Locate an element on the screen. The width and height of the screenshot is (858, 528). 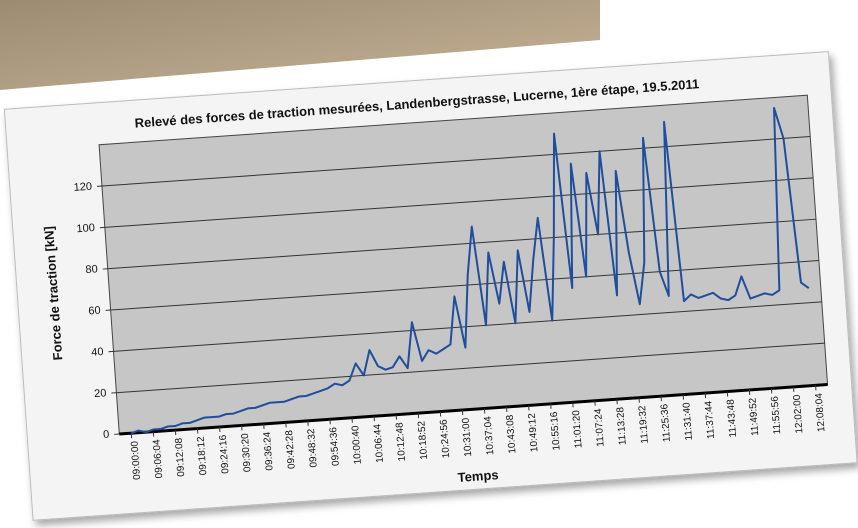
y-tick-label: 60 is located at coordinates (94, 311).